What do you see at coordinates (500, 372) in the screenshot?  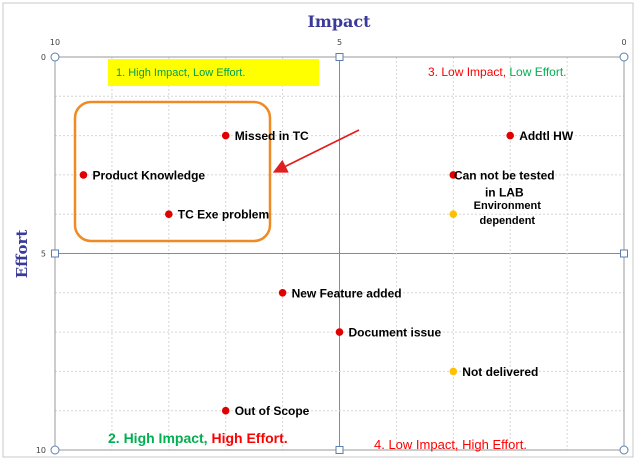 I see `data-label: Not delivered` at bounding box center [500, 372].